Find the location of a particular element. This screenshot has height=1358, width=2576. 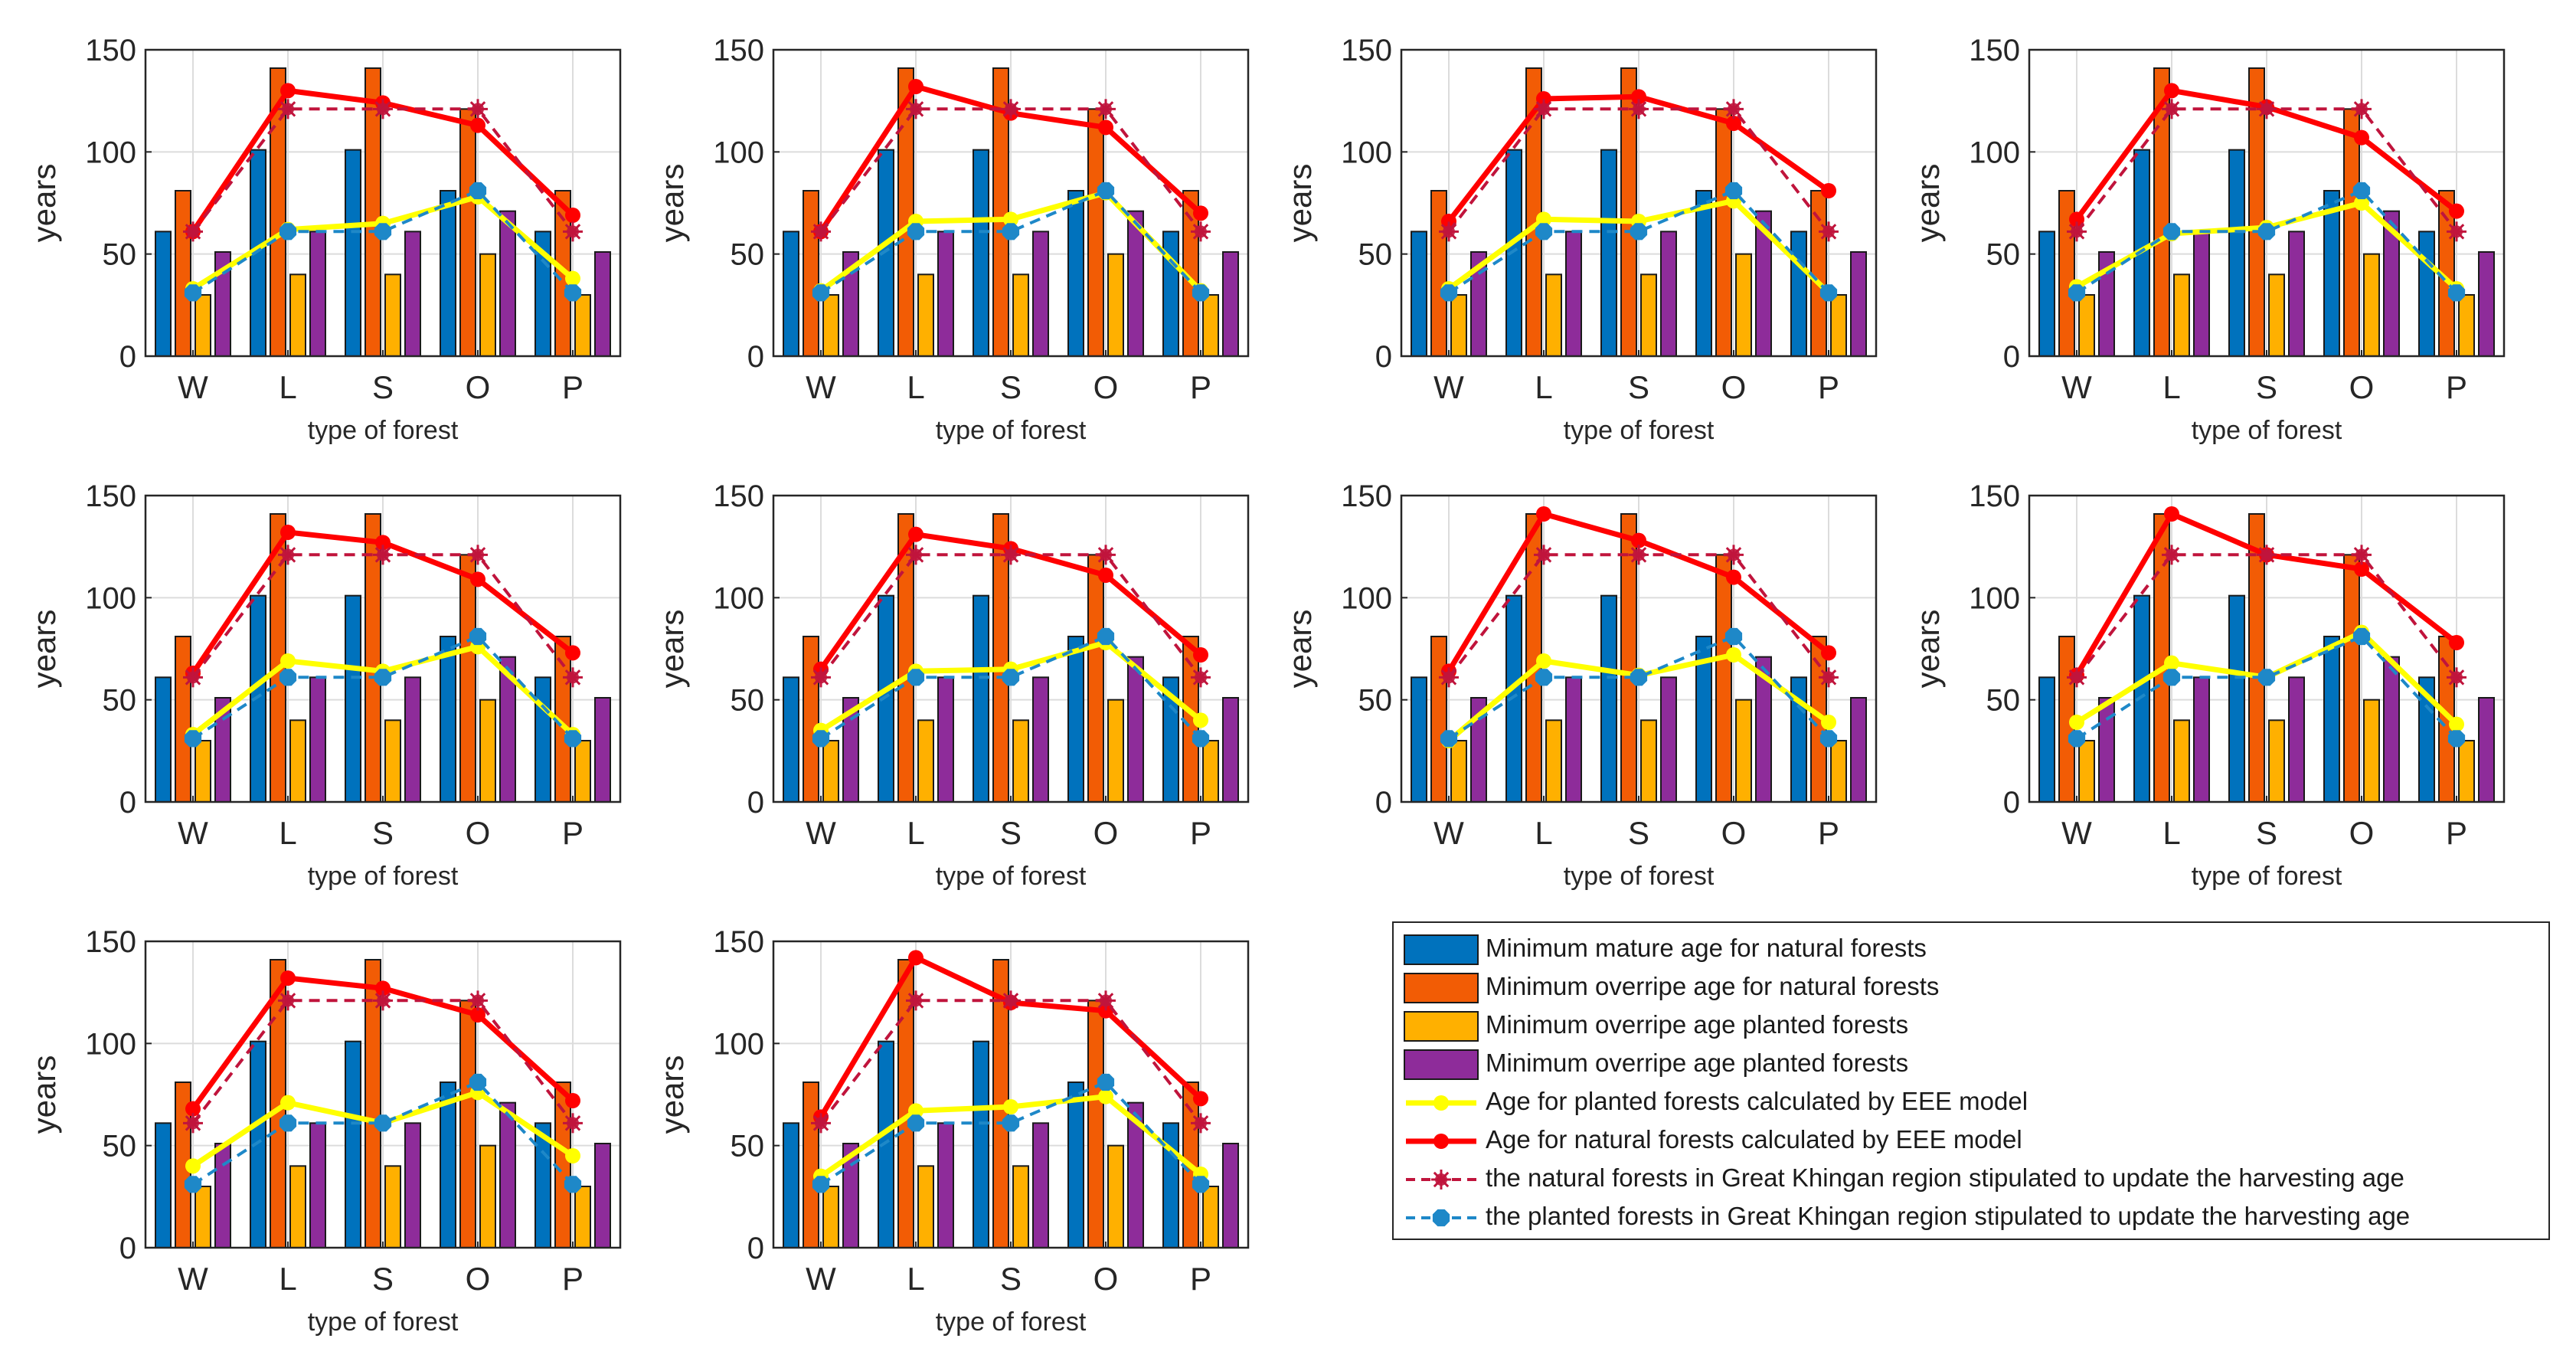

y-tick-label: 150 is located at coordinates (1994, 496).